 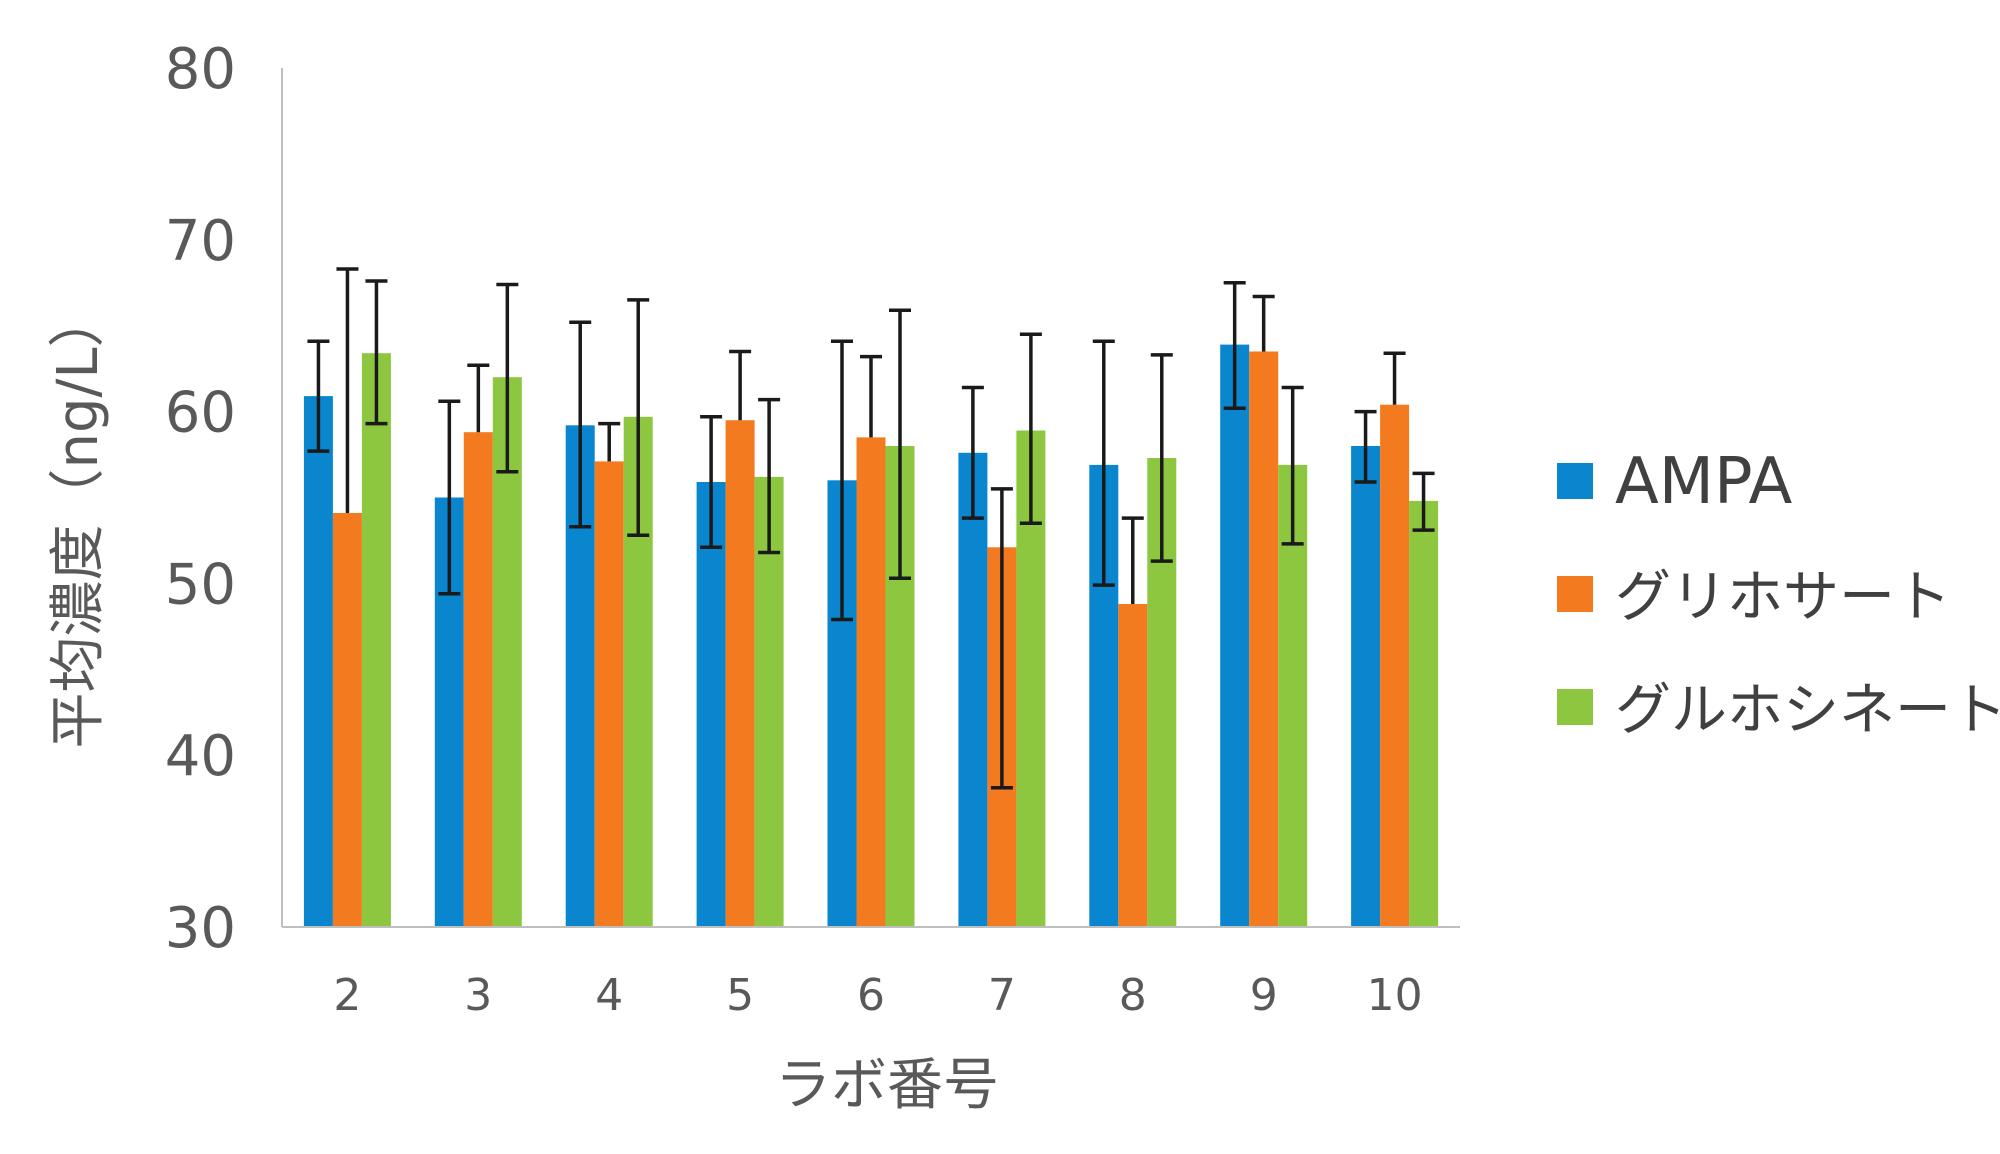 I want to click on x-tick-label: 7, so click(x=1002, y=995).